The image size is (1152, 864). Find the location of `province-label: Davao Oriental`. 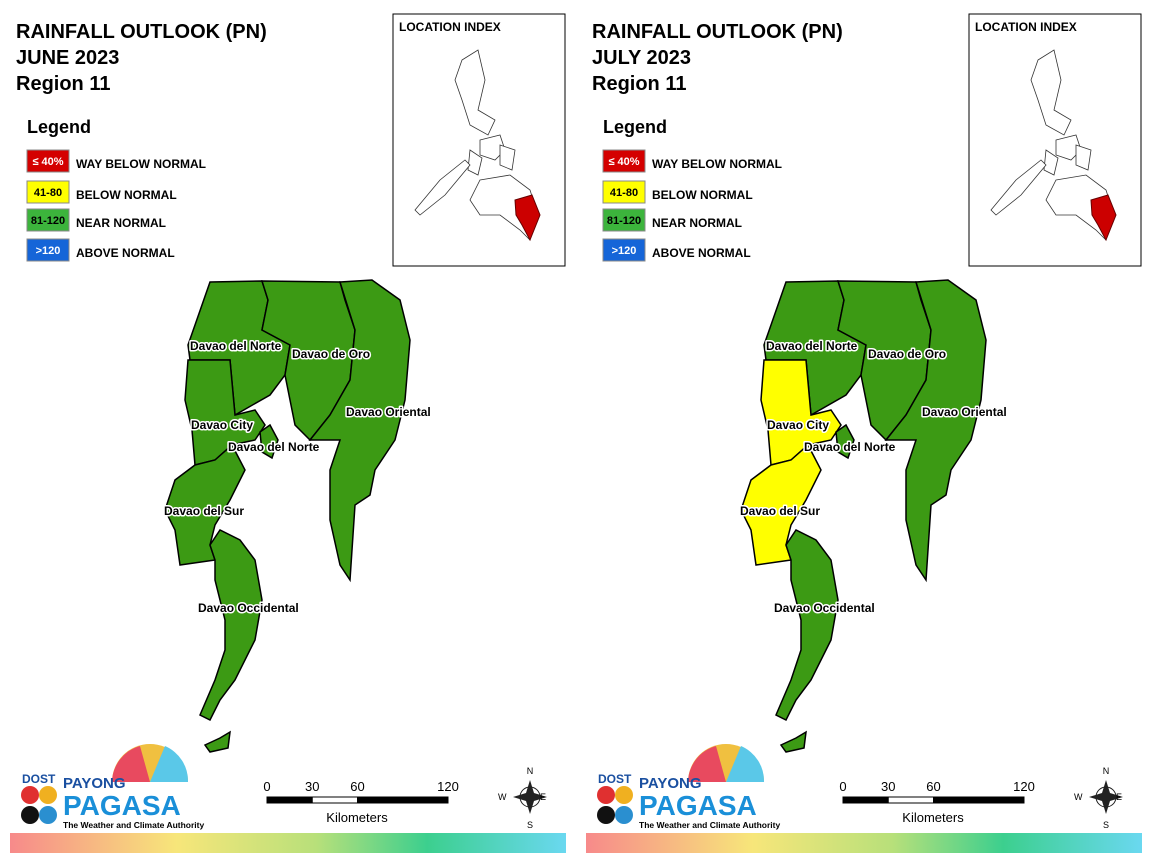

province-label: Davao Oriental is located at coordinates (964, 412).